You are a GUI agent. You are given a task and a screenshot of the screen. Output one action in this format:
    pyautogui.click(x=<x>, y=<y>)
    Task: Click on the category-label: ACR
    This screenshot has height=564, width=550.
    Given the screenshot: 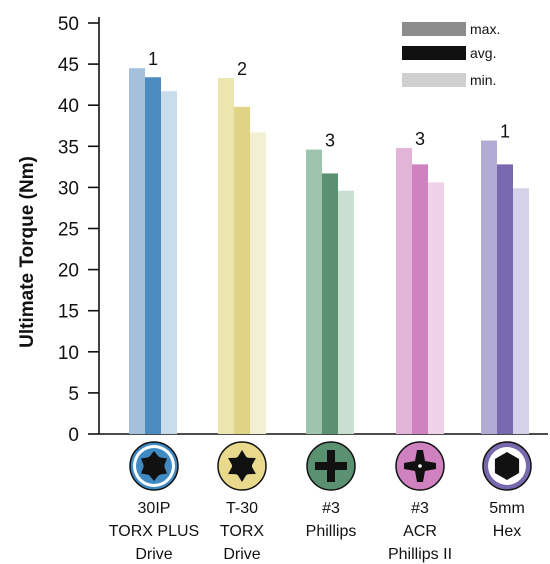 What is the action you would take?
    pyautogui.click(x=420, y=531)
    